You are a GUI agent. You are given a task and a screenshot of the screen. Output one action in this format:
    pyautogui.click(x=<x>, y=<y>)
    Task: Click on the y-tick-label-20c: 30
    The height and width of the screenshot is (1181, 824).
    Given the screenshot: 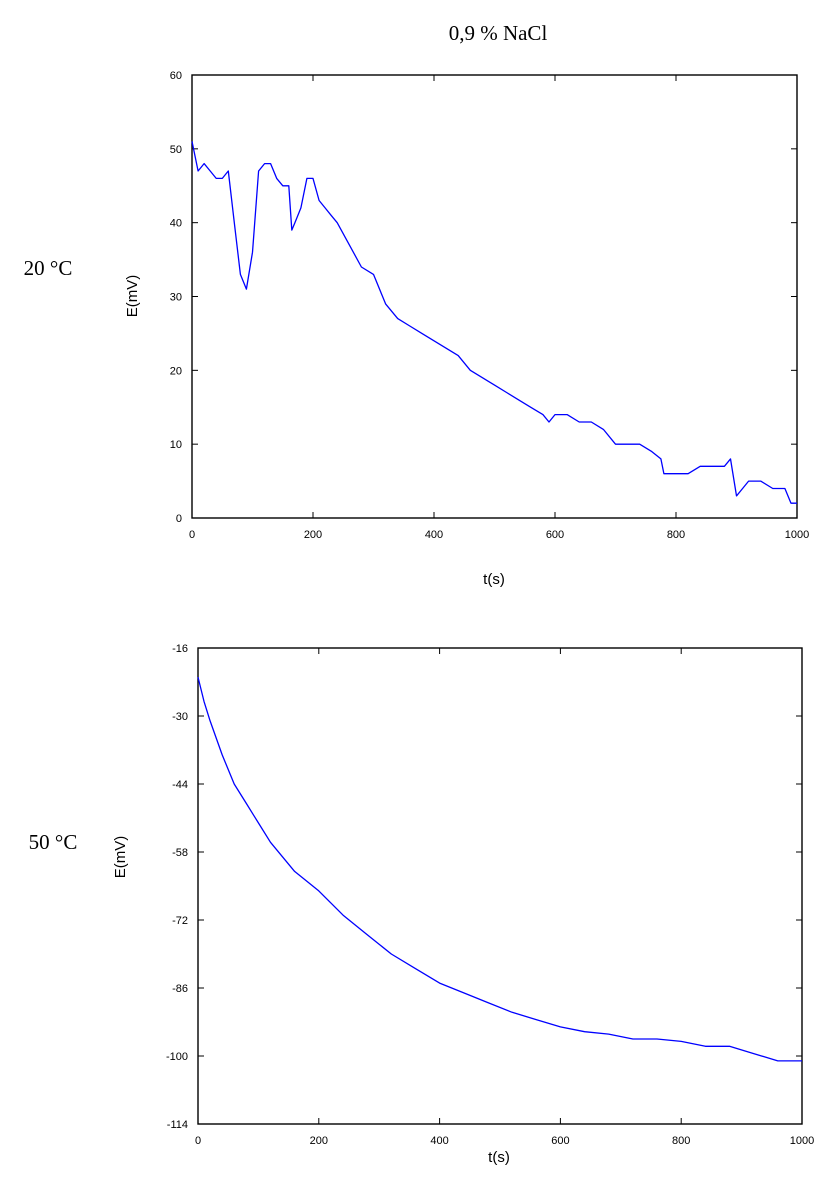 What is the action you would take?
    pyautogui.click(x=176, y=298)
    